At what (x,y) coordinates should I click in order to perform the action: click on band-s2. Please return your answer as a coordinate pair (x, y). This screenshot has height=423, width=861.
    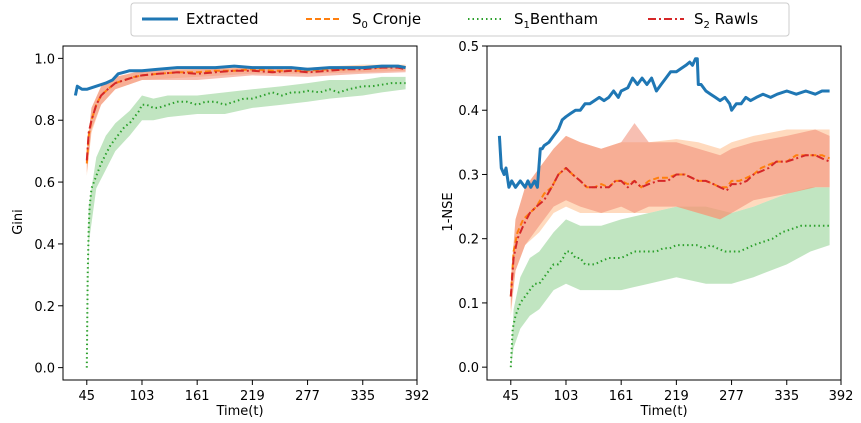
    Looking at the image, I should click on (246, 119).